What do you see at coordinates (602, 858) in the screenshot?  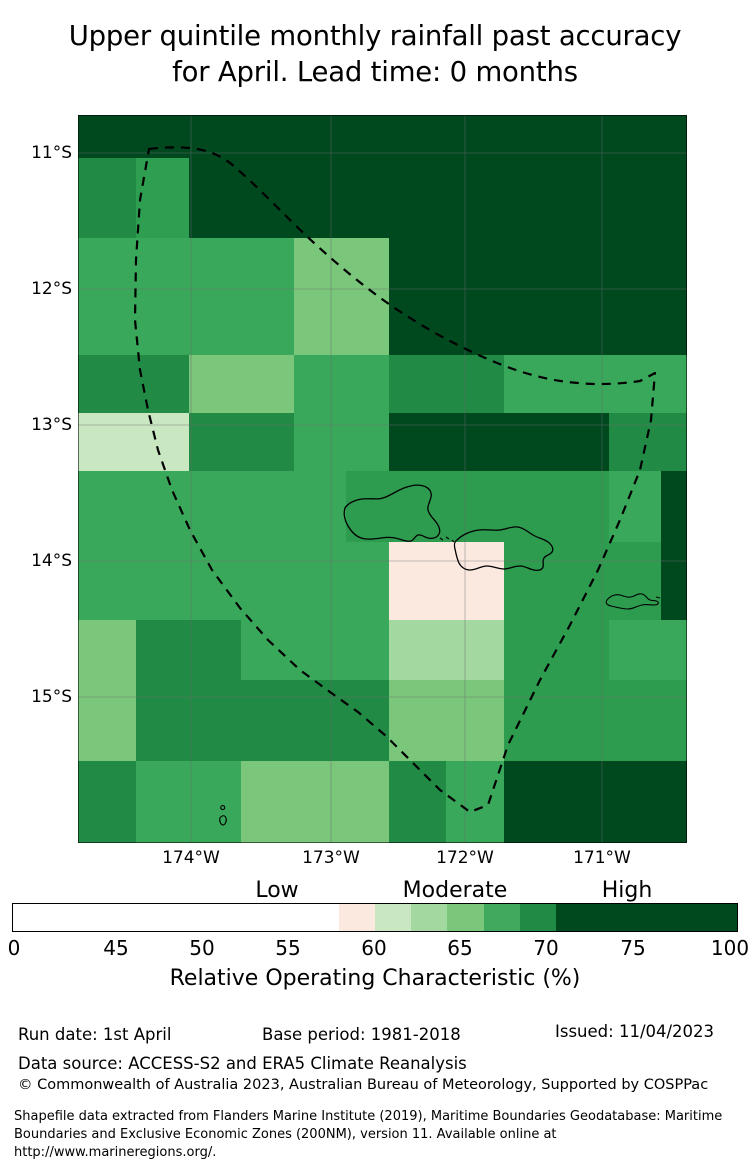 I see `longitude-tick-label: 171°W` at bounding box center [602, 858].